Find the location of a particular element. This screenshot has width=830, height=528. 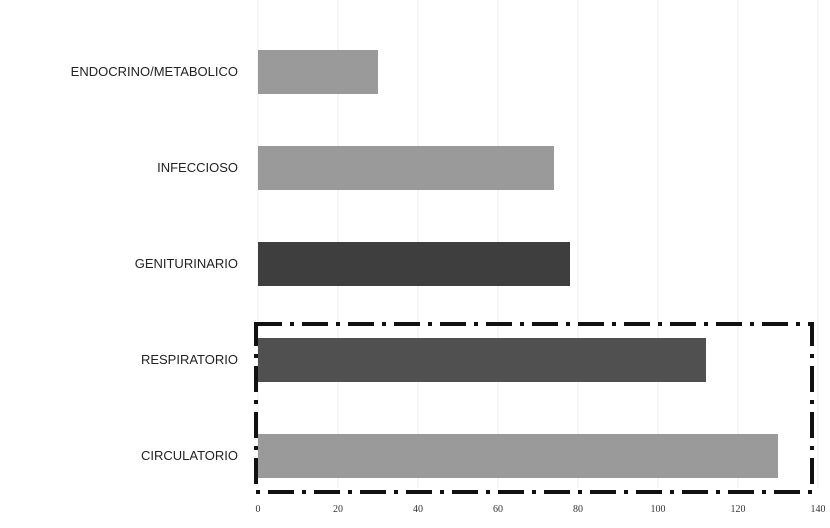

x-tick-label: 0 is located at coordinates (258, 509).